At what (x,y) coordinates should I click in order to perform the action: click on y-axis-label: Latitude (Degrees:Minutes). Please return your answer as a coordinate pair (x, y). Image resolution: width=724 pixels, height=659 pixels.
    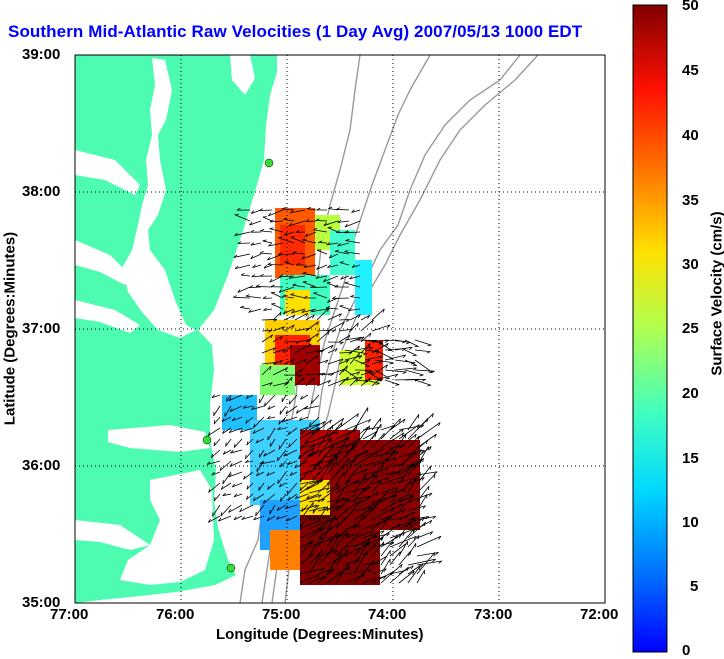
    Looking at the image, I should click on (10, 328).